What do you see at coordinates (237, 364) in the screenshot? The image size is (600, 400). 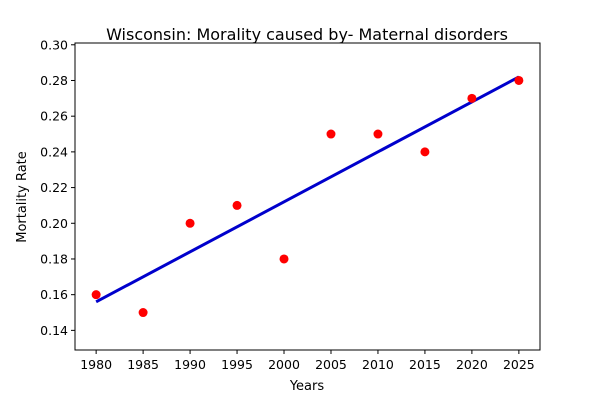 I see `x-tick-label: 1995` at bounding box center [237, 364].